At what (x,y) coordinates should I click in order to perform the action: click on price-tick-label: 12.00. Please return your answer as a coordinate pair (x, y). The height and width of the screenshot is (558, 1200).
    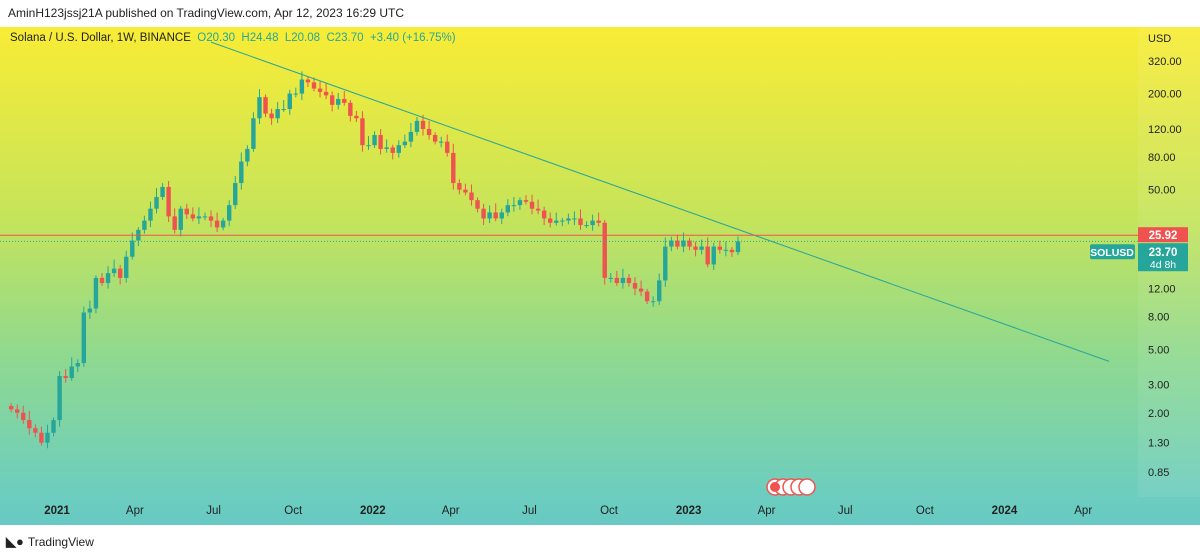
    Looking at the image, I should click on (1162, 290).